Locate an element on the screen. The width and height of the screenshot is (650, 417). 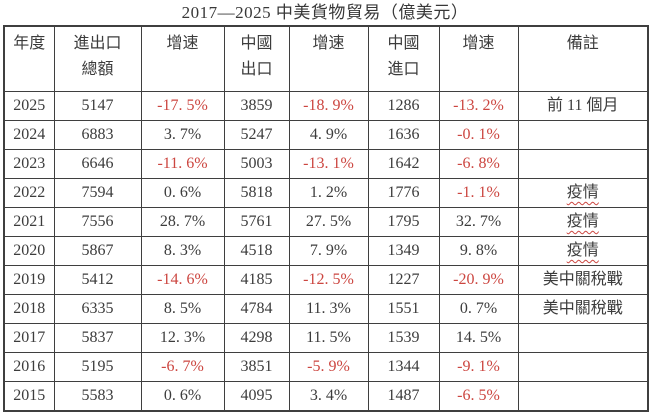
cell-total-growth: 12. 3% is located at coordinates (182, 338).